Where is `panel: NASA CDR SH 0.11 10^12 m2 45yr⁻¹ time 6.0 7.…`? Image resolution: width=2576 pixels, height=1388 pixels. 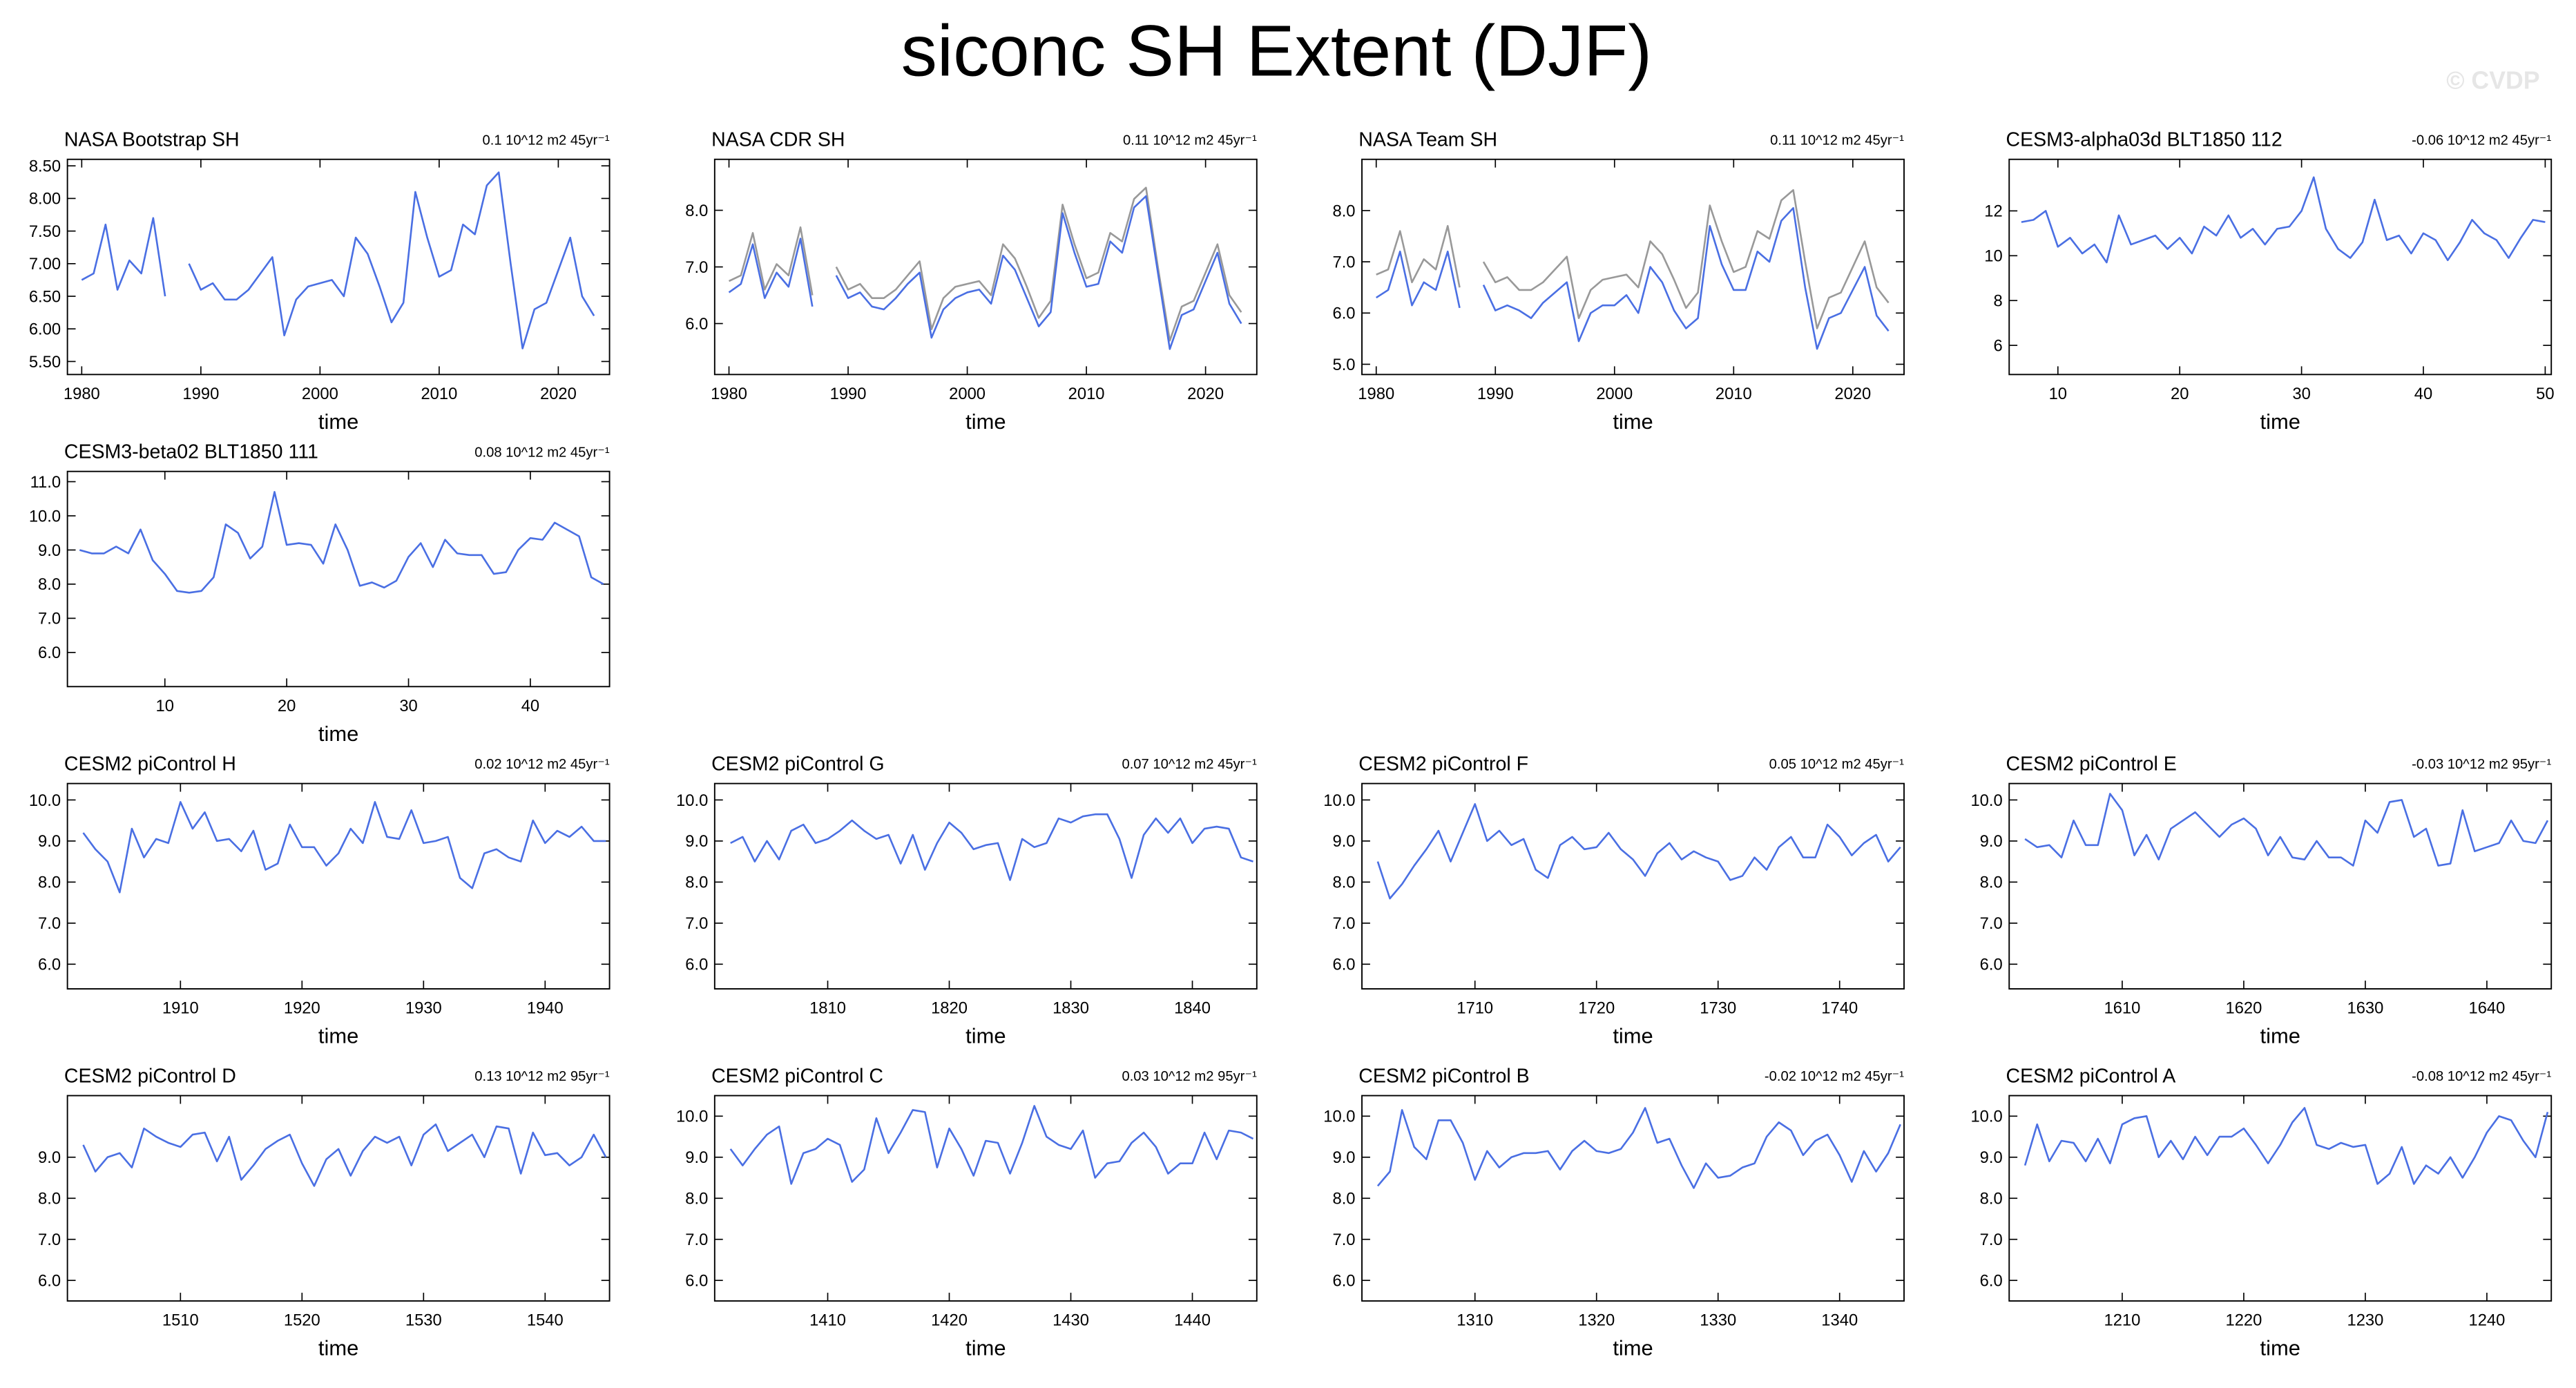
panel: NASA CDR SH 0.11 10^12 m2 45yr⁻¹ time 6.0 7.… is located at coordinates (971, 281).